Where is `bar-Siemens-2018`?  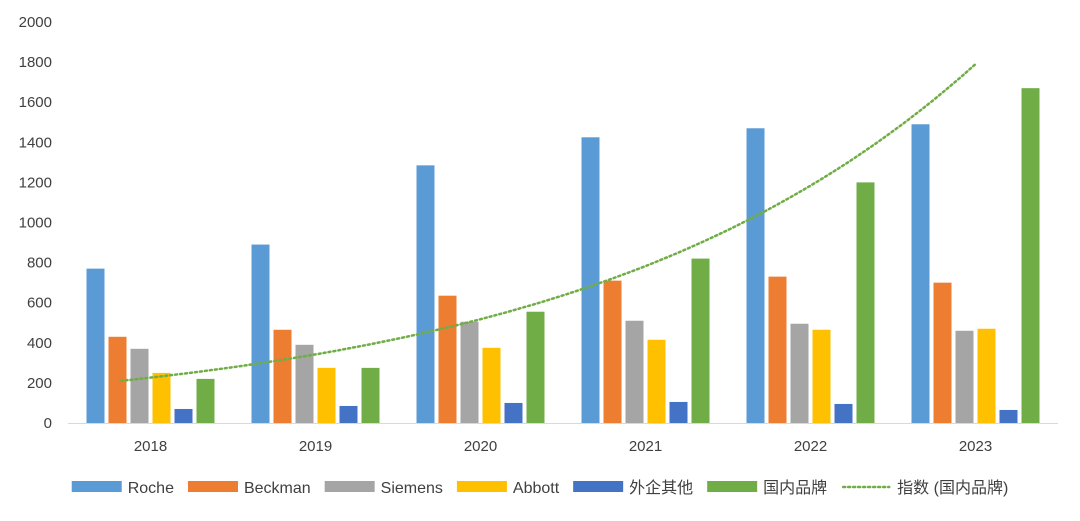 bar-Siemens-2018 is located at coordinates (139, 385).